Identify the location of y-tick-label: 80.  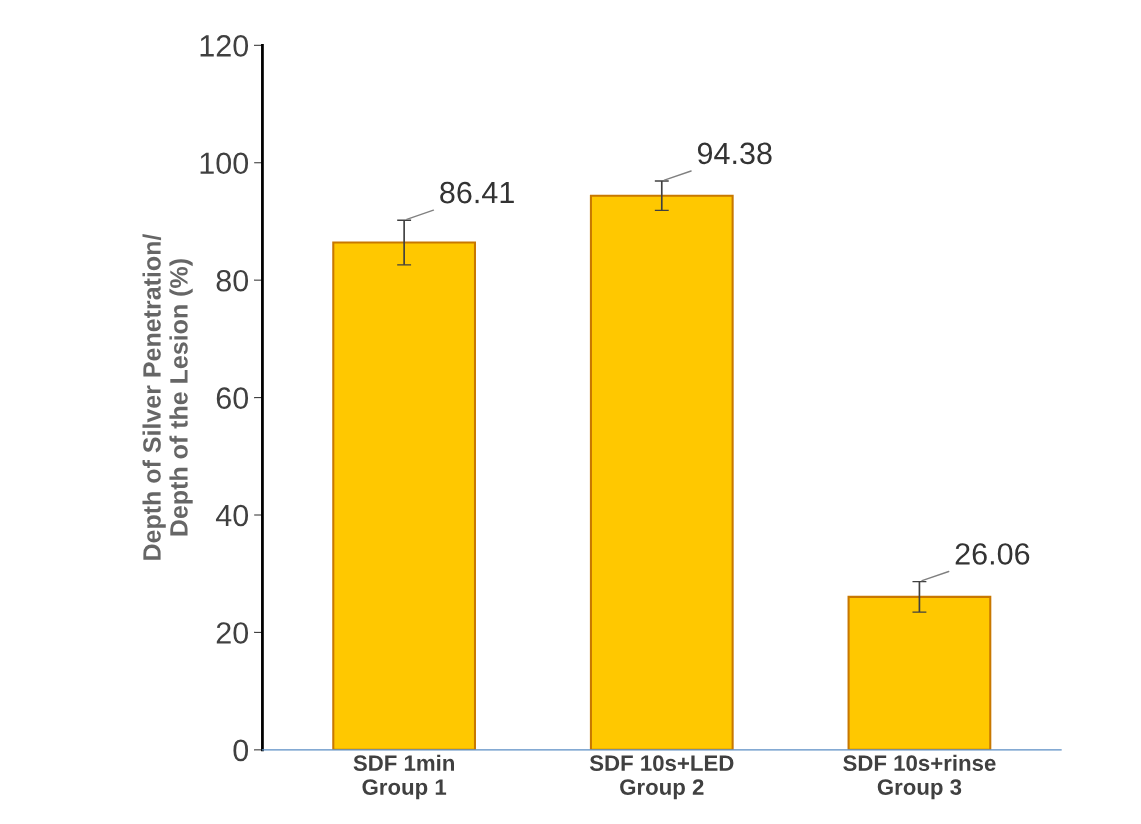
(232, 280).